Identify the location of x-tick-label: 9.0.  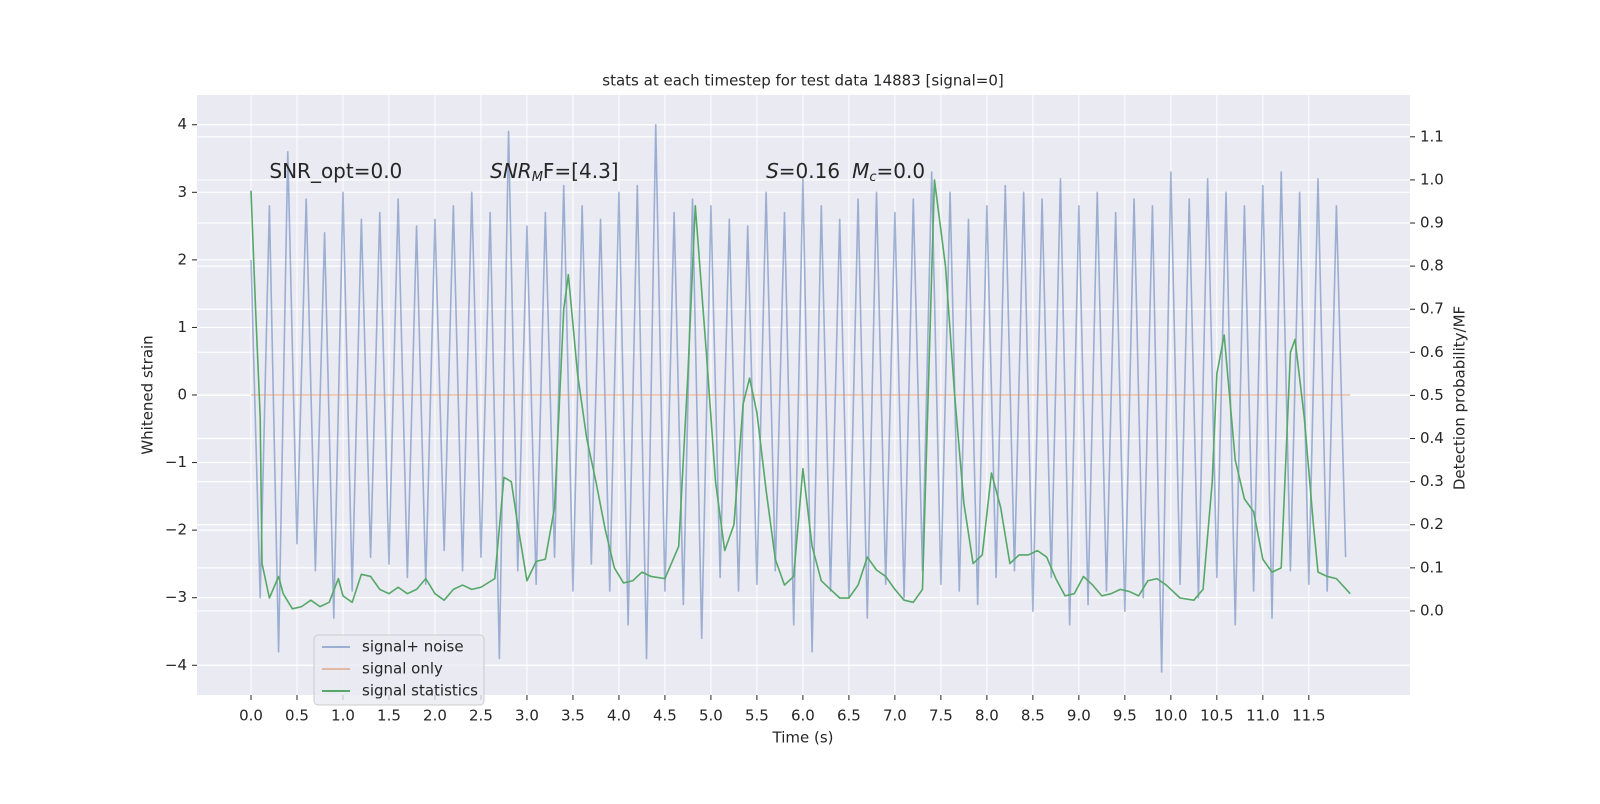
(1079, 716).